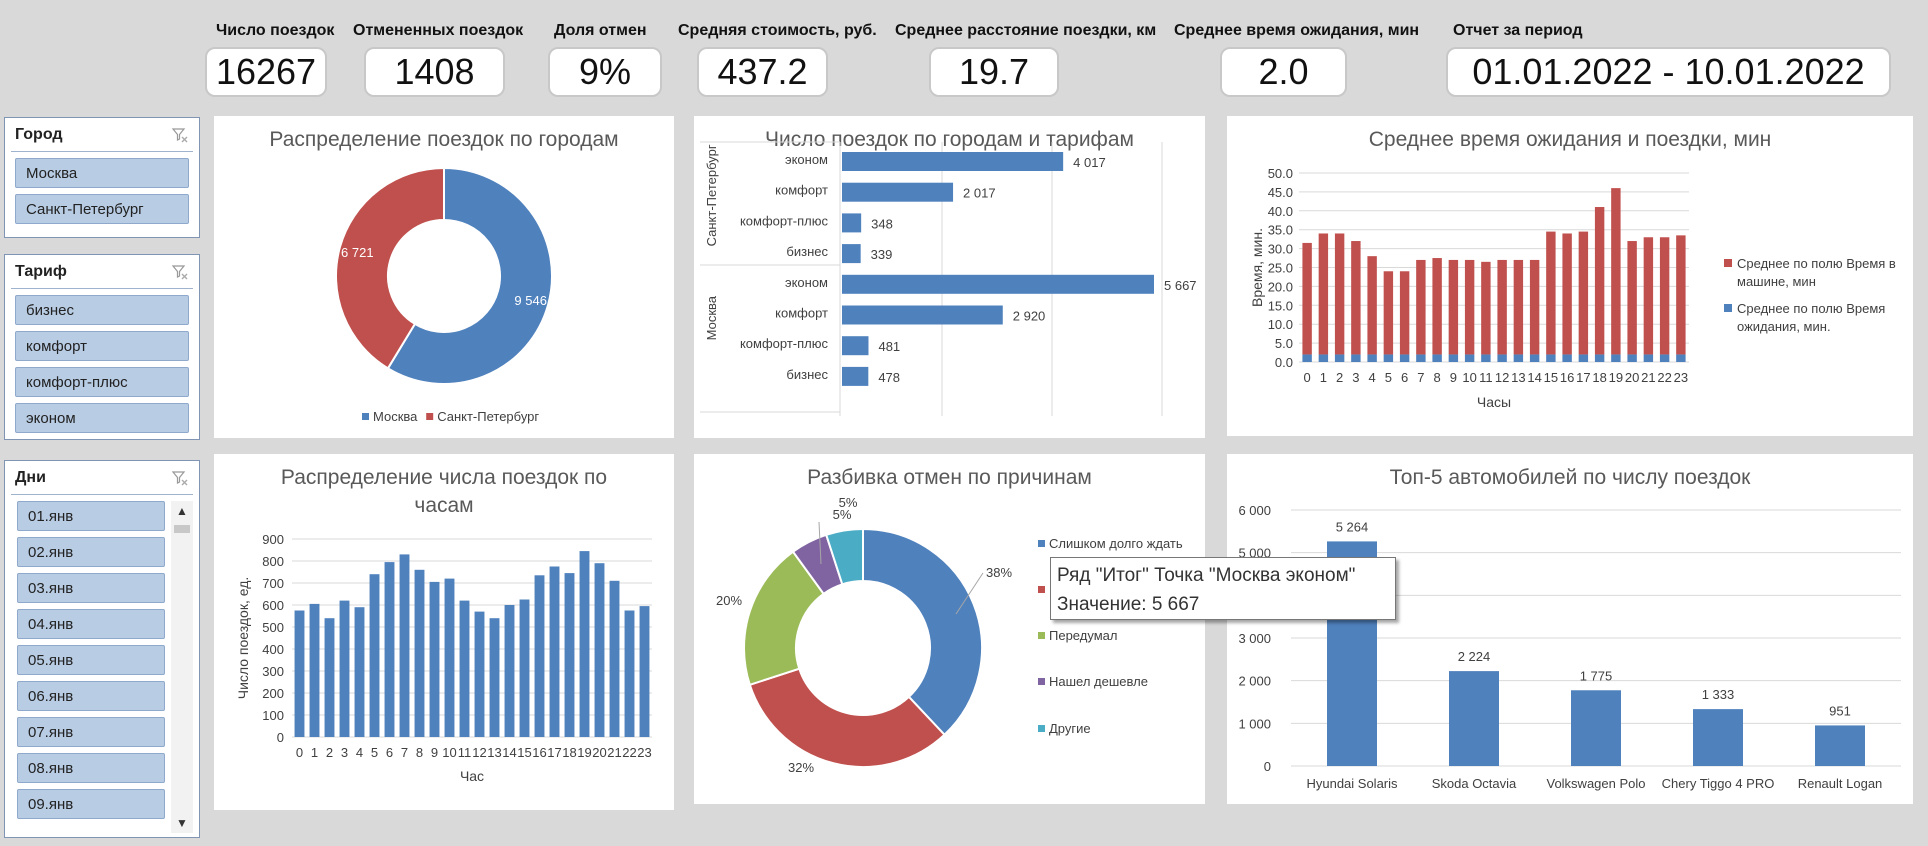 The image size is (1928, 846). Describe the element at coordinates (1280, 211) in the screenshot. I see `y-tick-label: 40.0` at that location.